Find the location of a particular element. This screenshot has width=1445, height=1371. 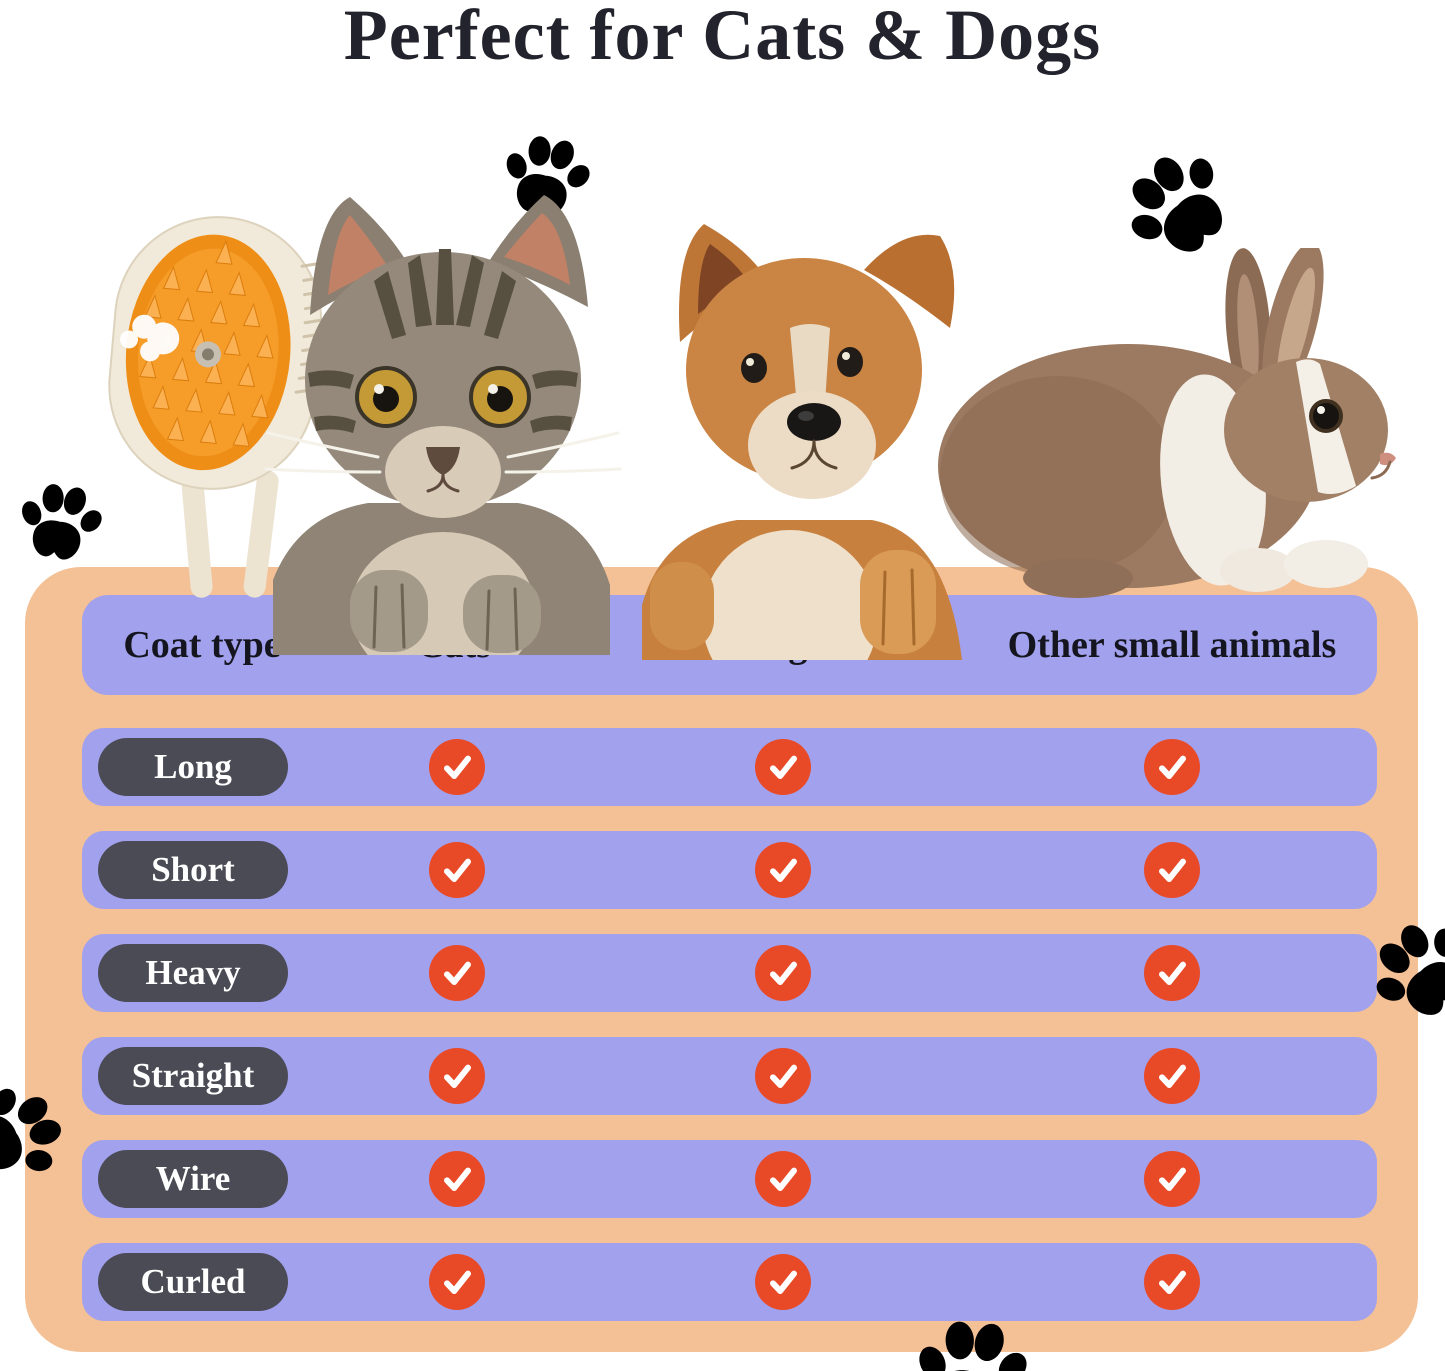

cat-image is located at coordinates (443, 425).